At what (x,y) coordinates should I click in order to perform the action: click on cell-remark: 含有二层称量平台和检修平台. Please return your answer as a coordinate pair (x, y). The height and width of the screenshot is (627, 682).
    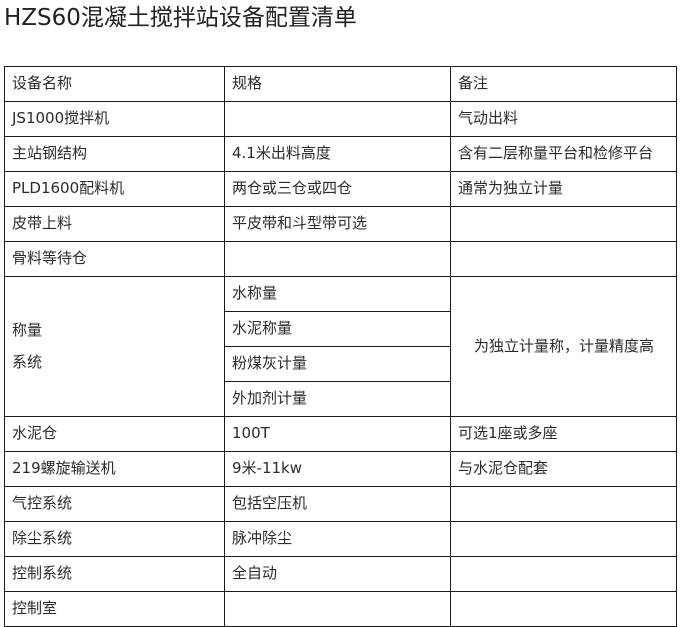
    Looking at the image, I should click on (563, 154).